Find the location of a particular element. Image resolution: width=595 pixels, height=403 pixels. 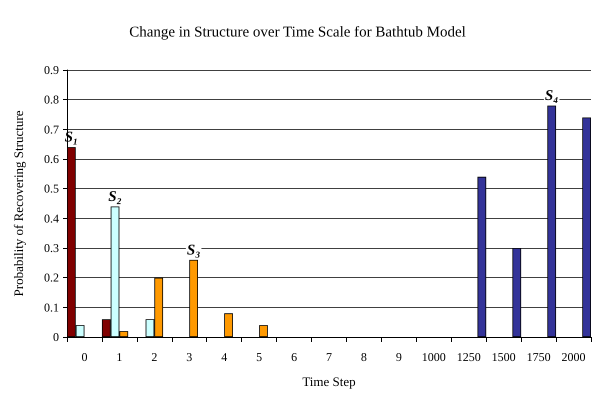

x-tick-label: 1 is located at coordinates (119, 357).